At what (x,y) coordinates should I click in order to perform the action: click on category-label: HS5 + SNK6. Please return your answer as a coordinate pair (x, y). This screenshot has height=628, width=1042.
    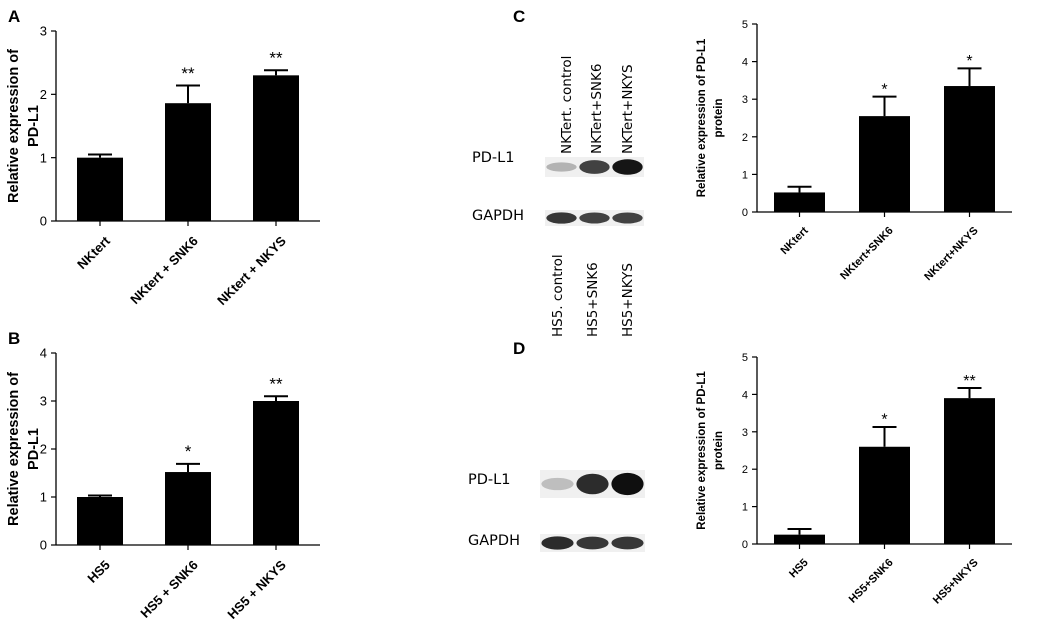
    Looking at the image, I should click on (168, 588).